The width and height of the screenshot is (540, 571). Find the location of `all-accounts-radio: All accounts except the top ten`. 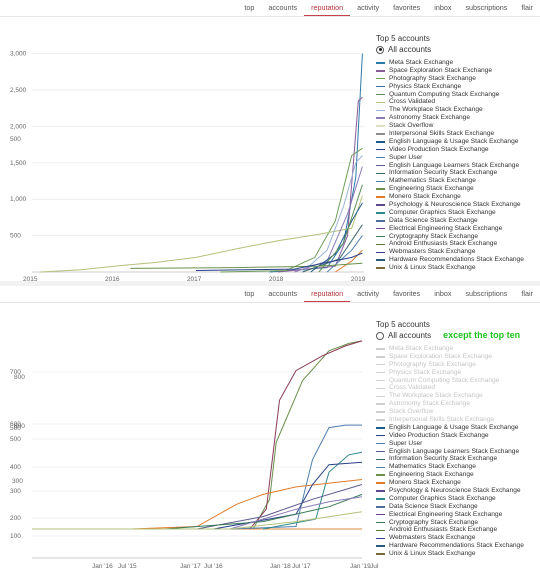

all-accounts-radio: All accounts except the top ten is located at coordinates (450, 335).